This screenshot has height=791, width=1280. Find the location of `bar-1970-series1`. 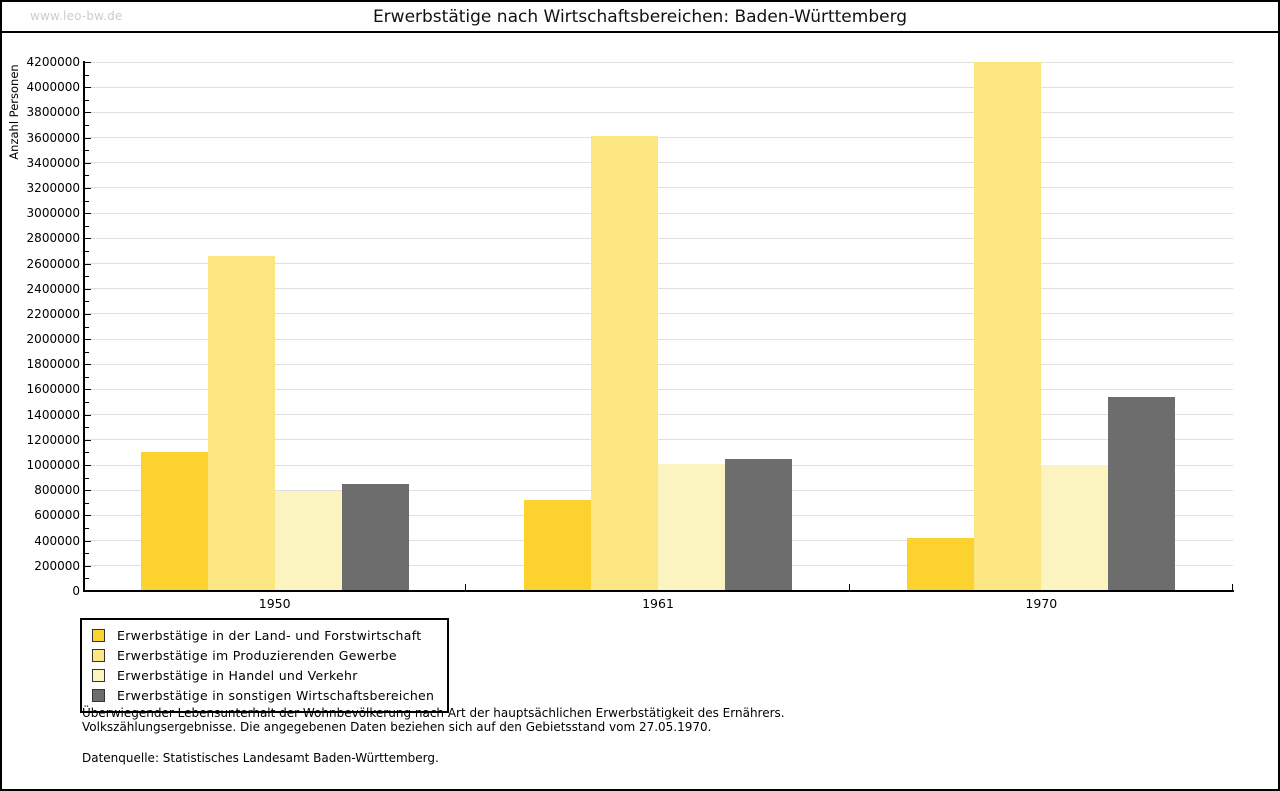

bar-1970-series1 is located at coordinates (941, 564).